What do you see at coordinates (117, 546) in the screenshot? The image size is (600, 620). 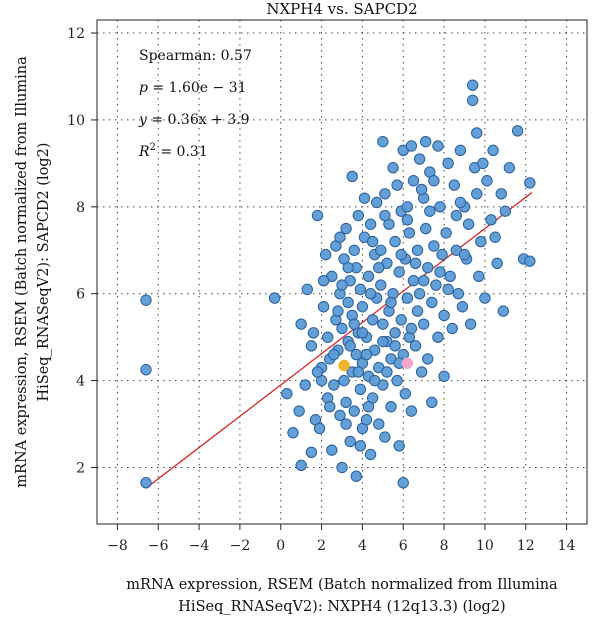 I see `x-tick-label: −8` at bounding box center [117, 546].